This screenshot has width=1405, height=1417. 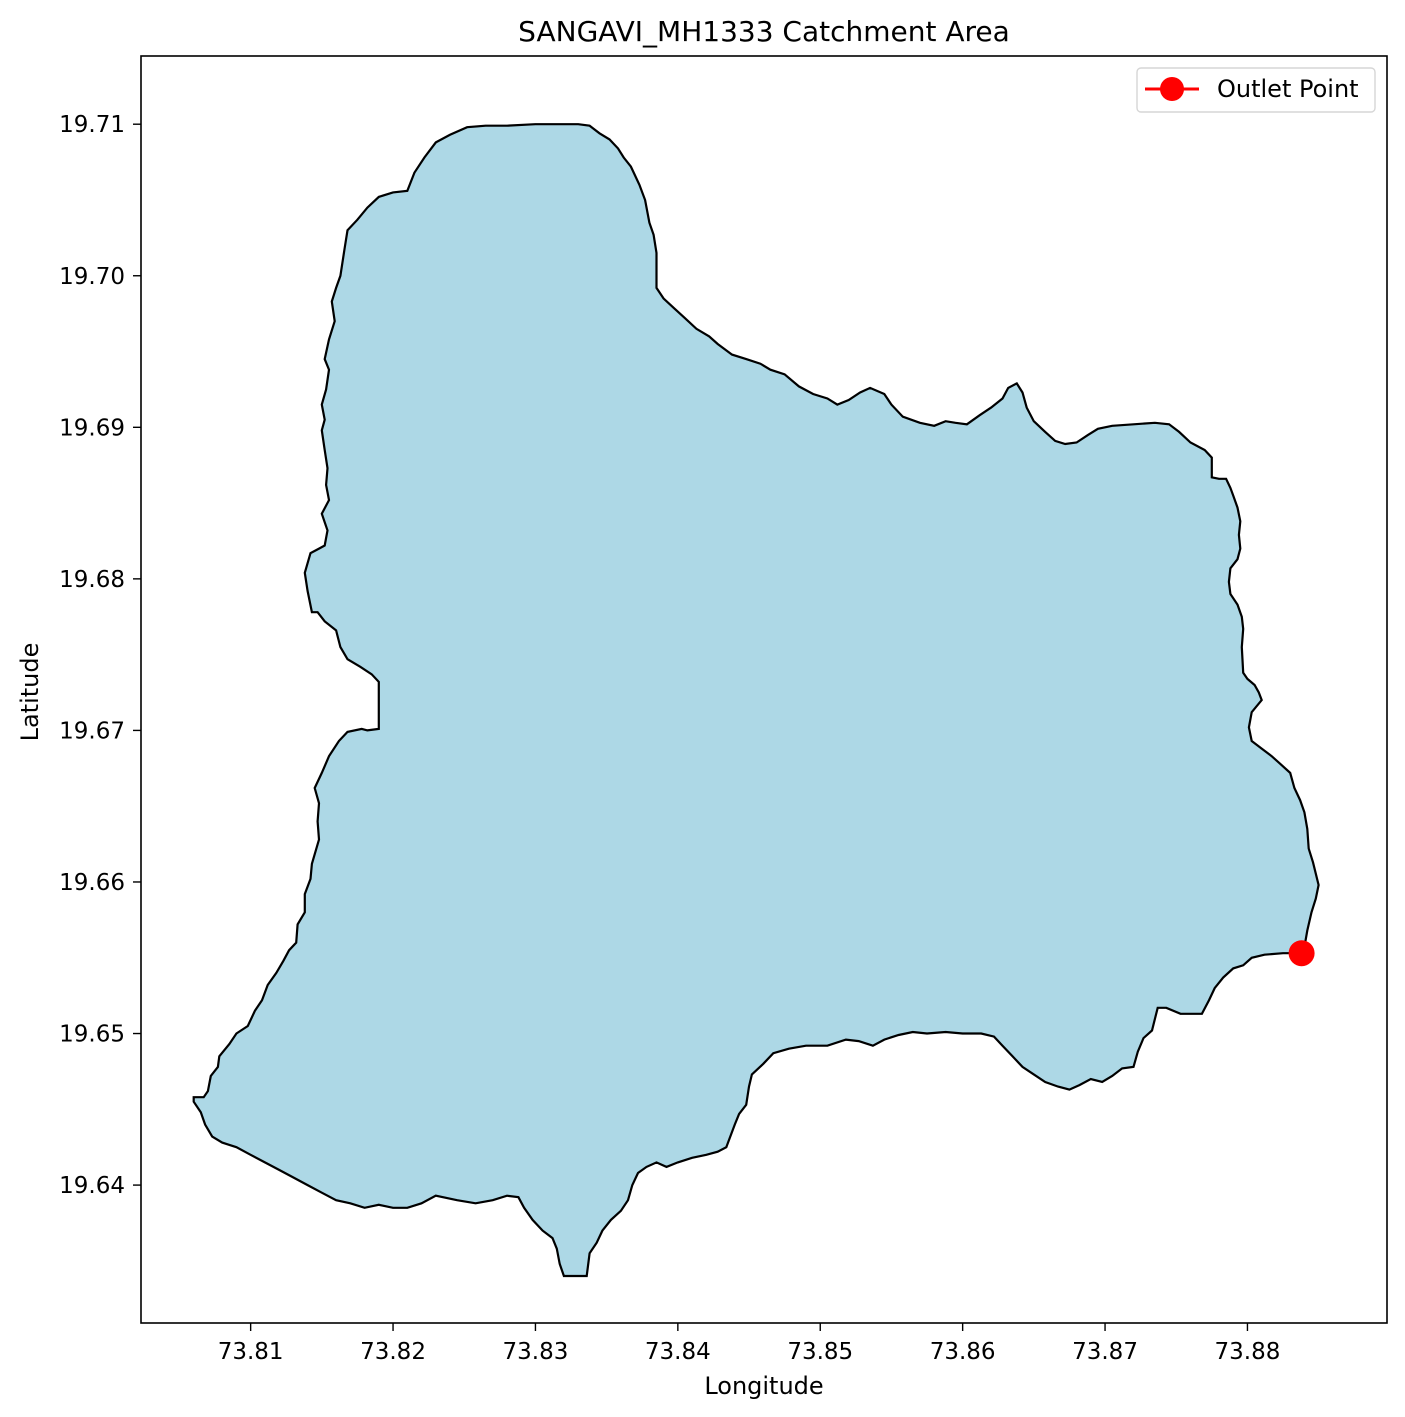 I want to click on outlet-point-marker, so click(x=1301, y=953).